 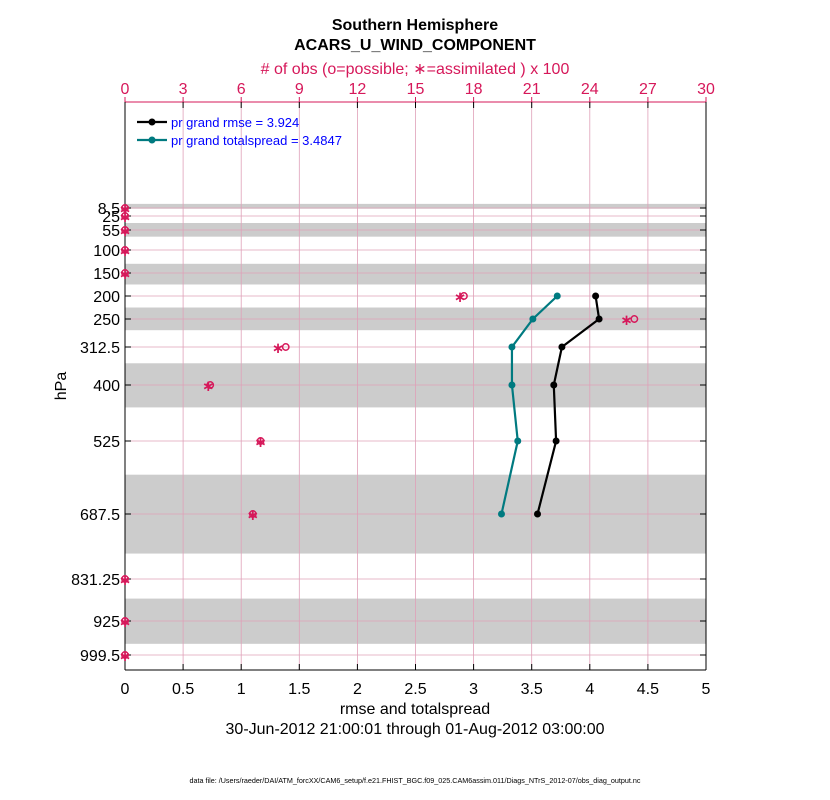 What do you see at coordinates (106, 622) in the screenshot?
I see `y-tick-label: 925` at bounding box center [106, 622].